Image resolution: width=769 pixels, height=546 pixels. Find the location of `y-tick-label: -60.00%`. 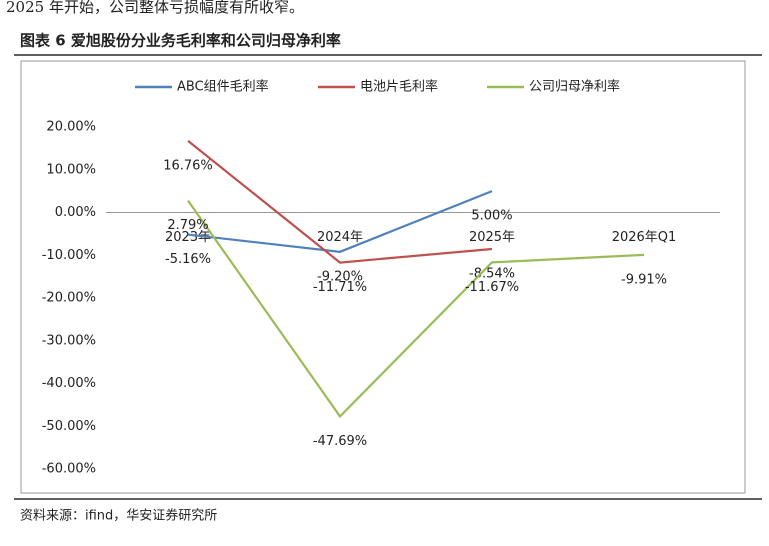

y-tick-label: -60.00% is located at coordinates (69, 469).